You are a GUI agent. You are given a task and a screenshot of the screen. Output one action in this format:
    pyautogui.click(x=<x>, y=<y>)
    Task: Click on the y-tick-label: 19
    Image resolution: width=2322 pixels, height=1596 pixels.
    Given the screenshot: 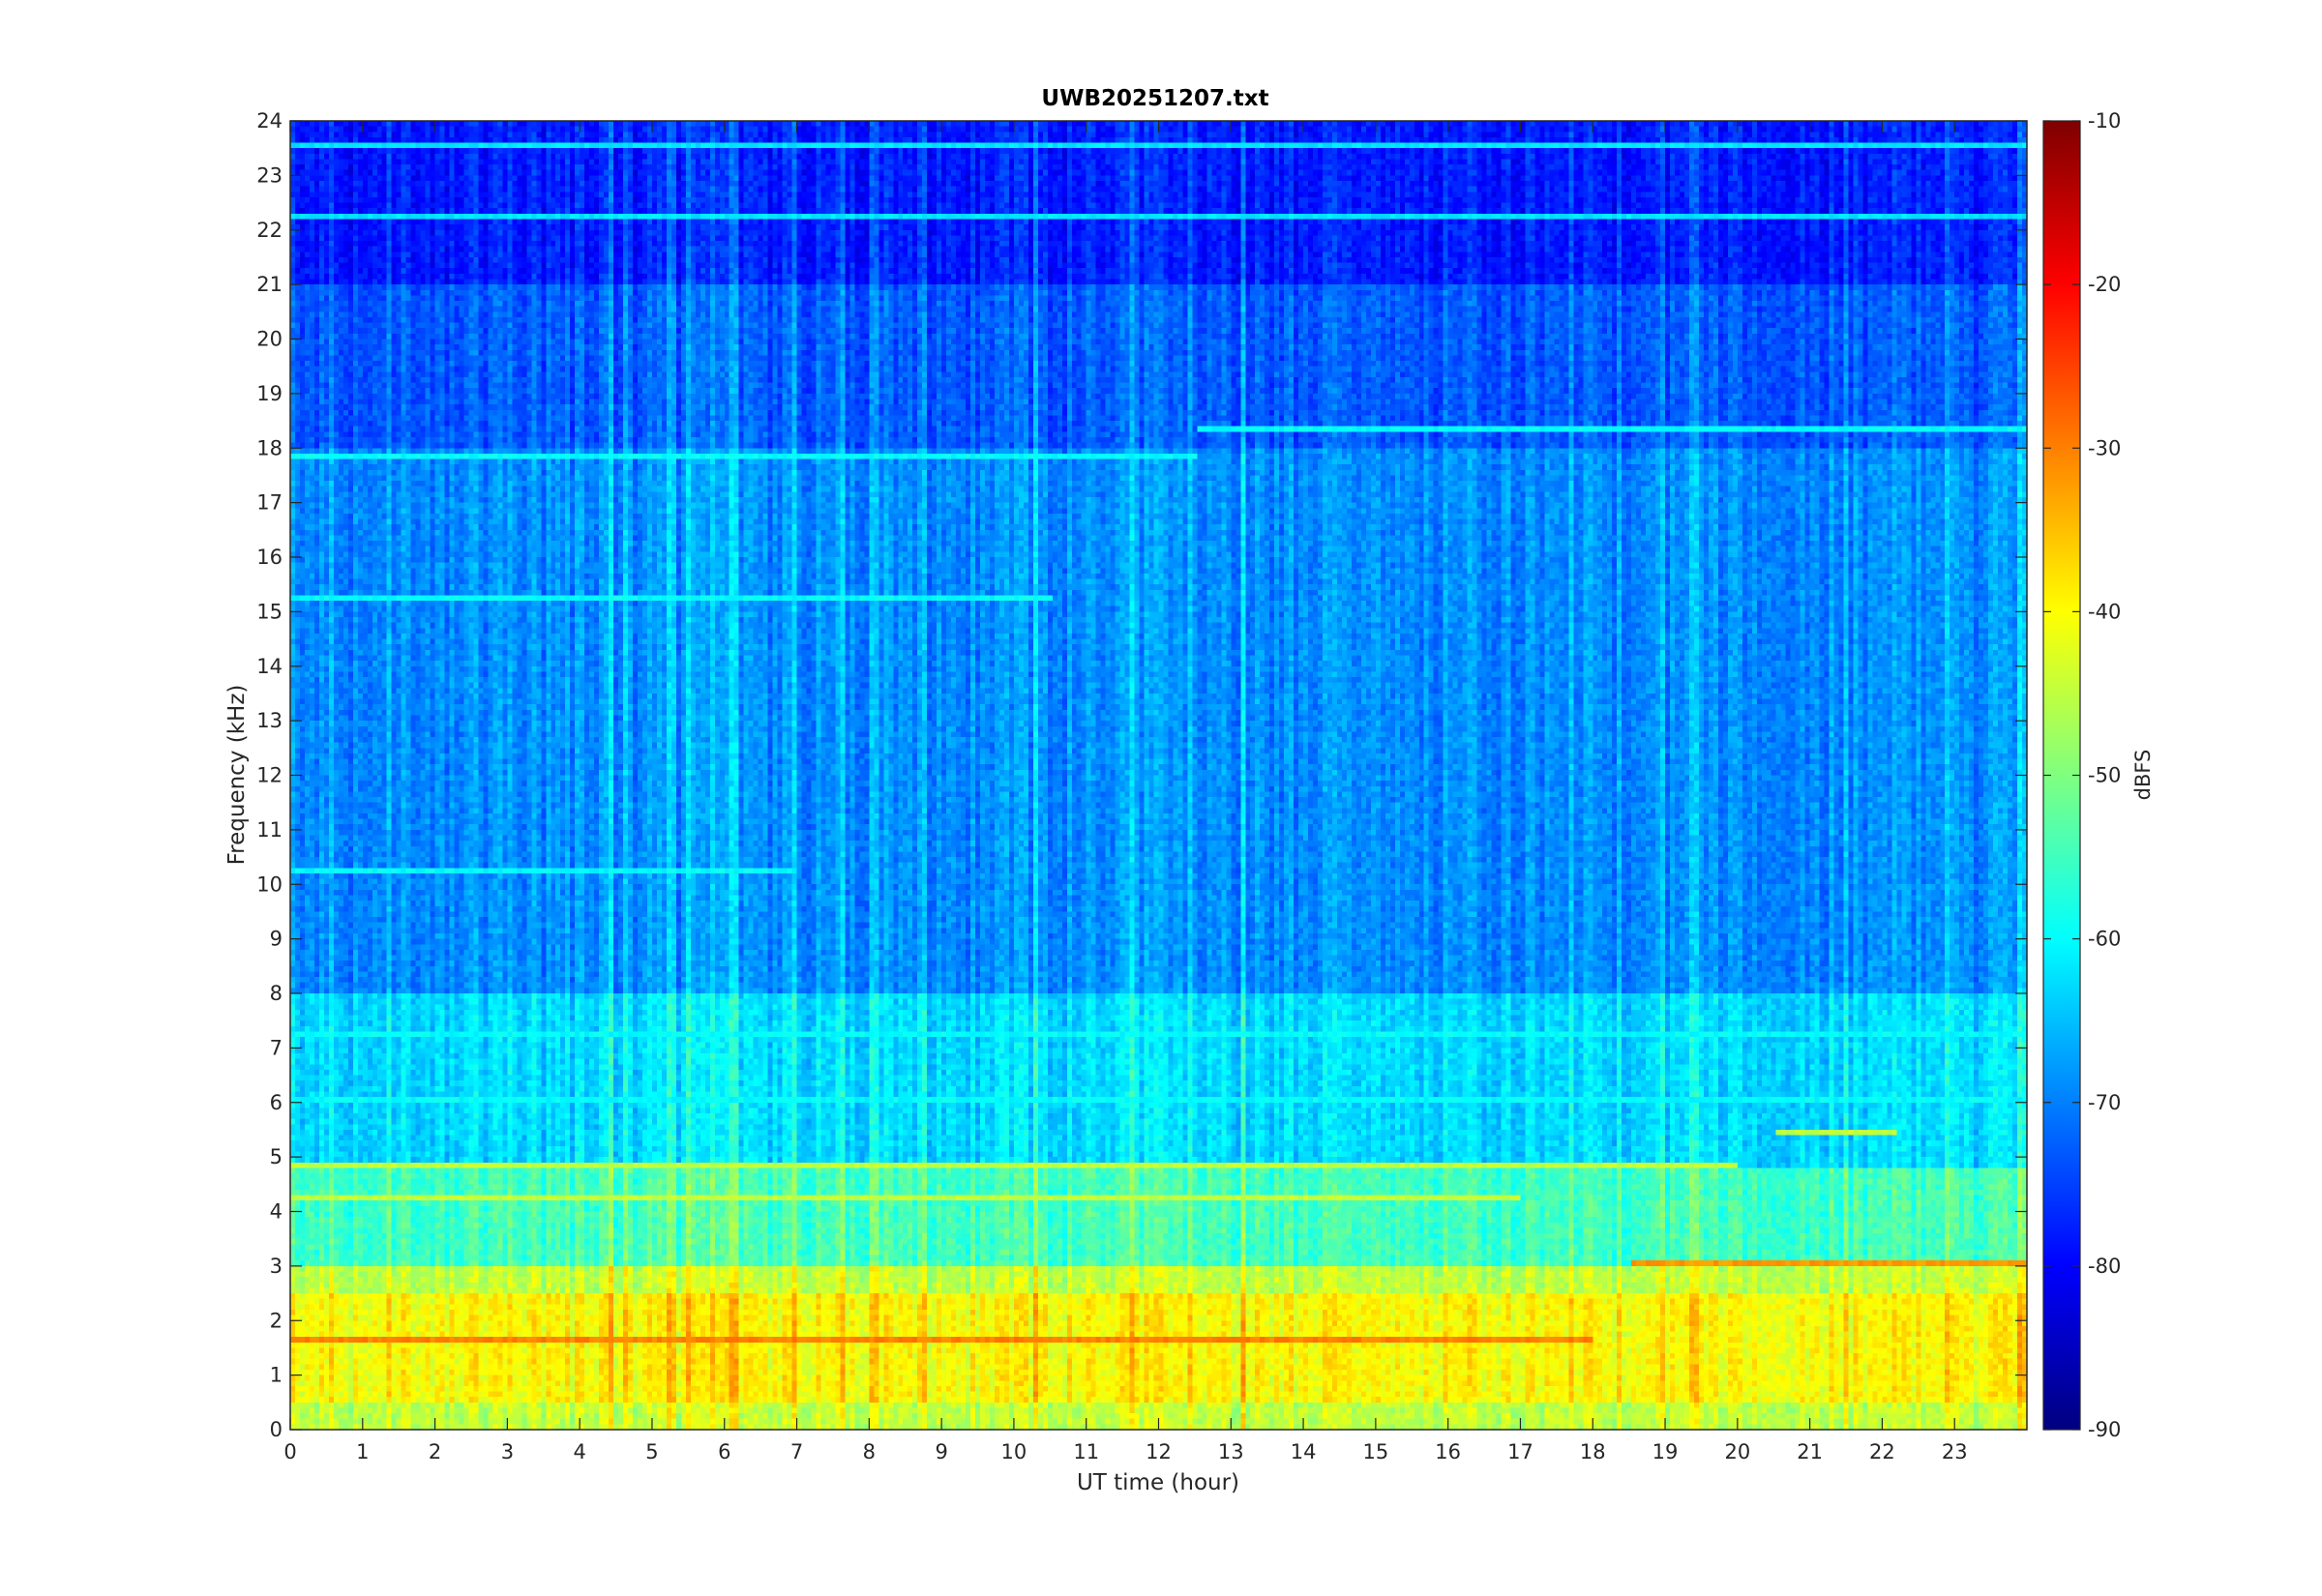 What is the action you would take?
    pyautogui.click(x=269, y=393)
    